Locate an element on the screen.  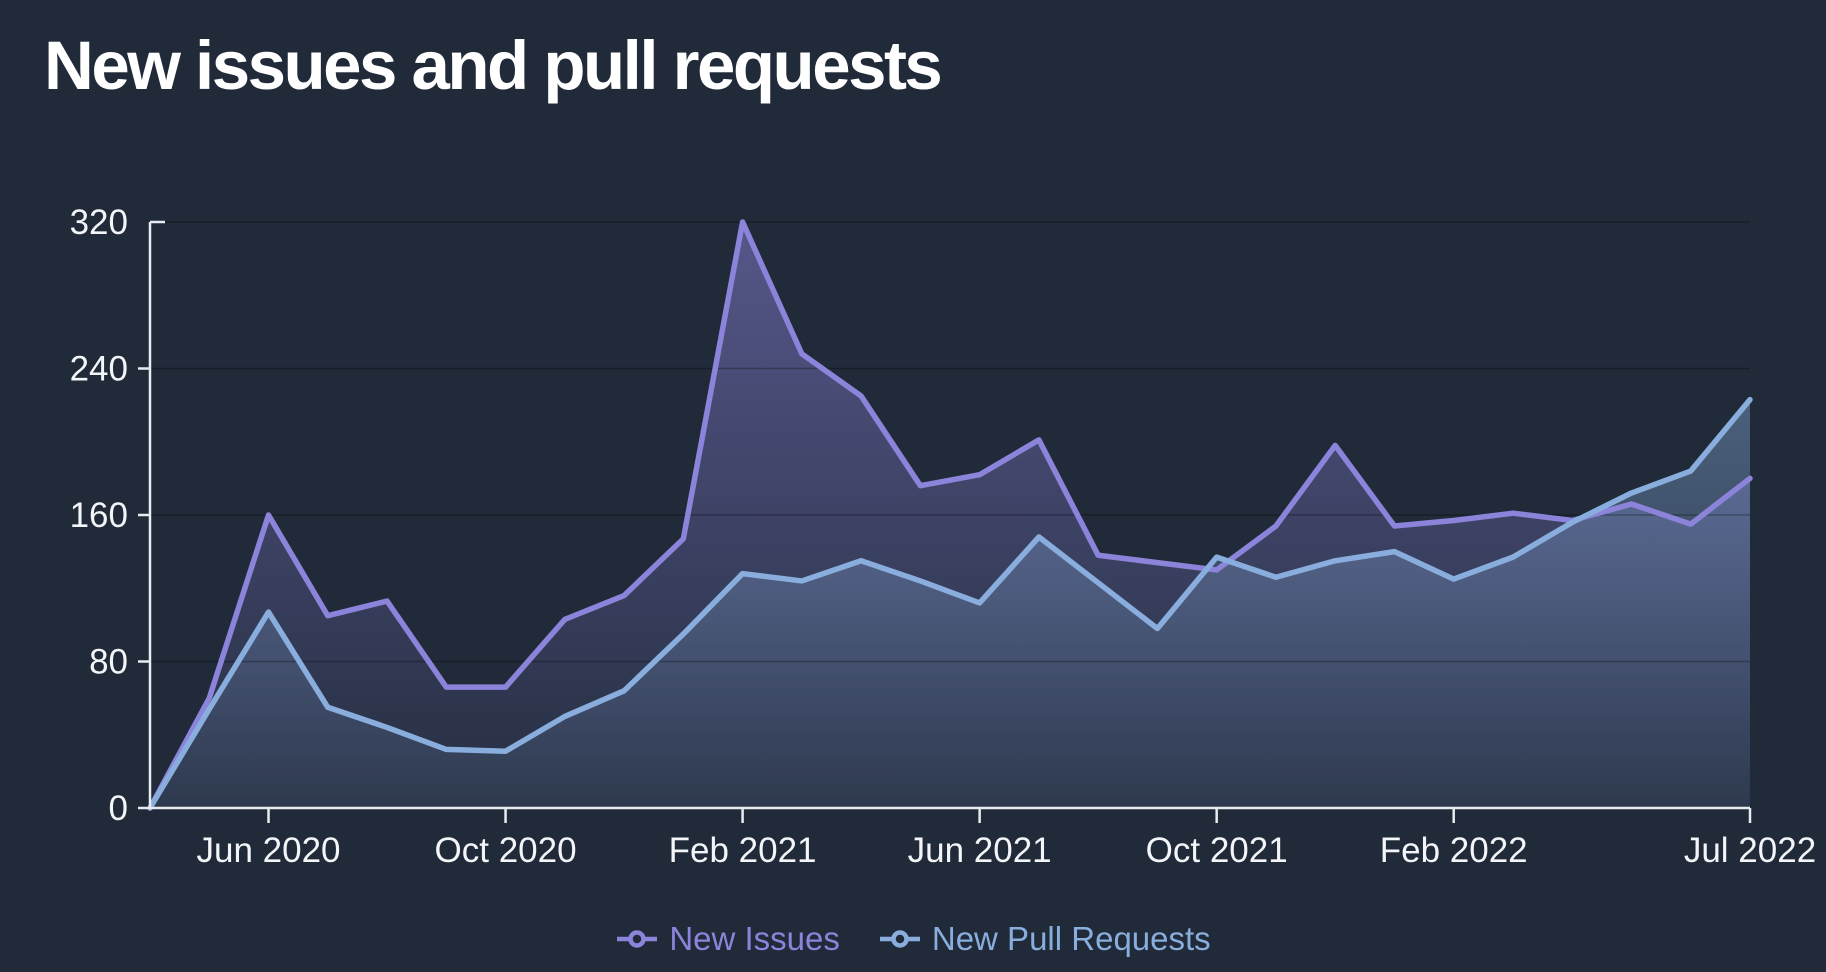
y-tick-label-80: 80 is located at coordinates (108, 662).